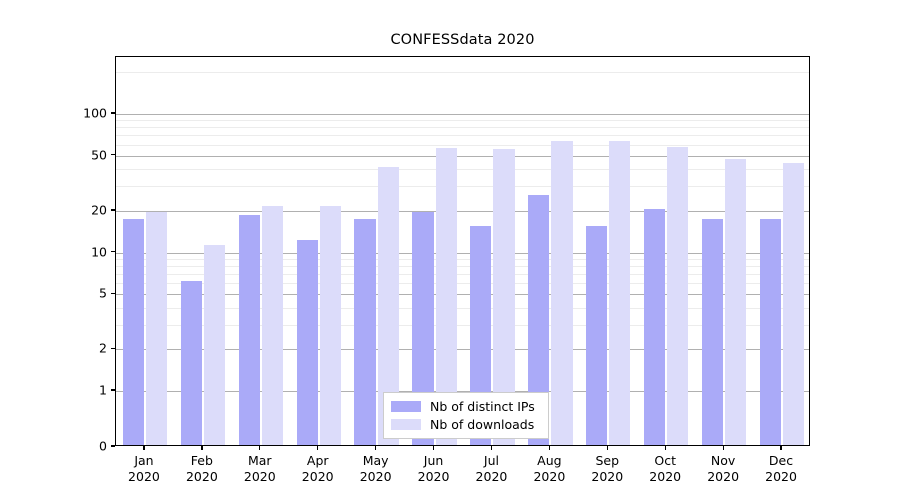 The width and height of the screenshot is (900, 500). Describe the element at coordinates (665, 460) in the screenshot. I see `x-tick-month: Oct` at that location.